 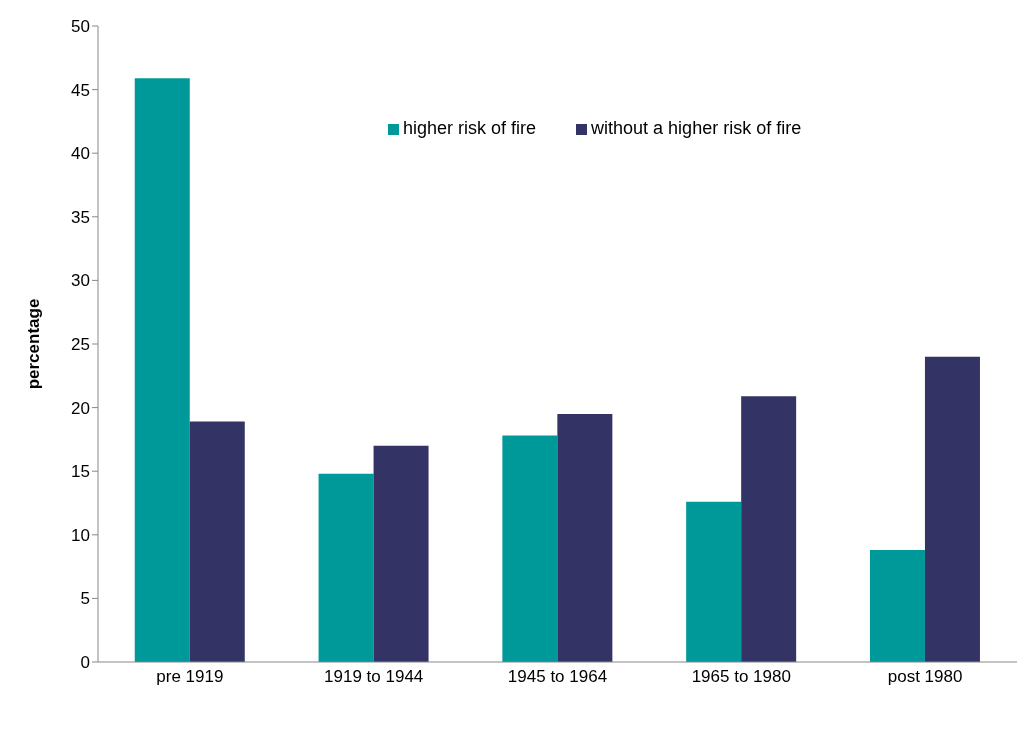 What do you see at coordinates (85, 599) in the screenshot?
I see `y-tick-label: 5` at bounding box center [85, 599].